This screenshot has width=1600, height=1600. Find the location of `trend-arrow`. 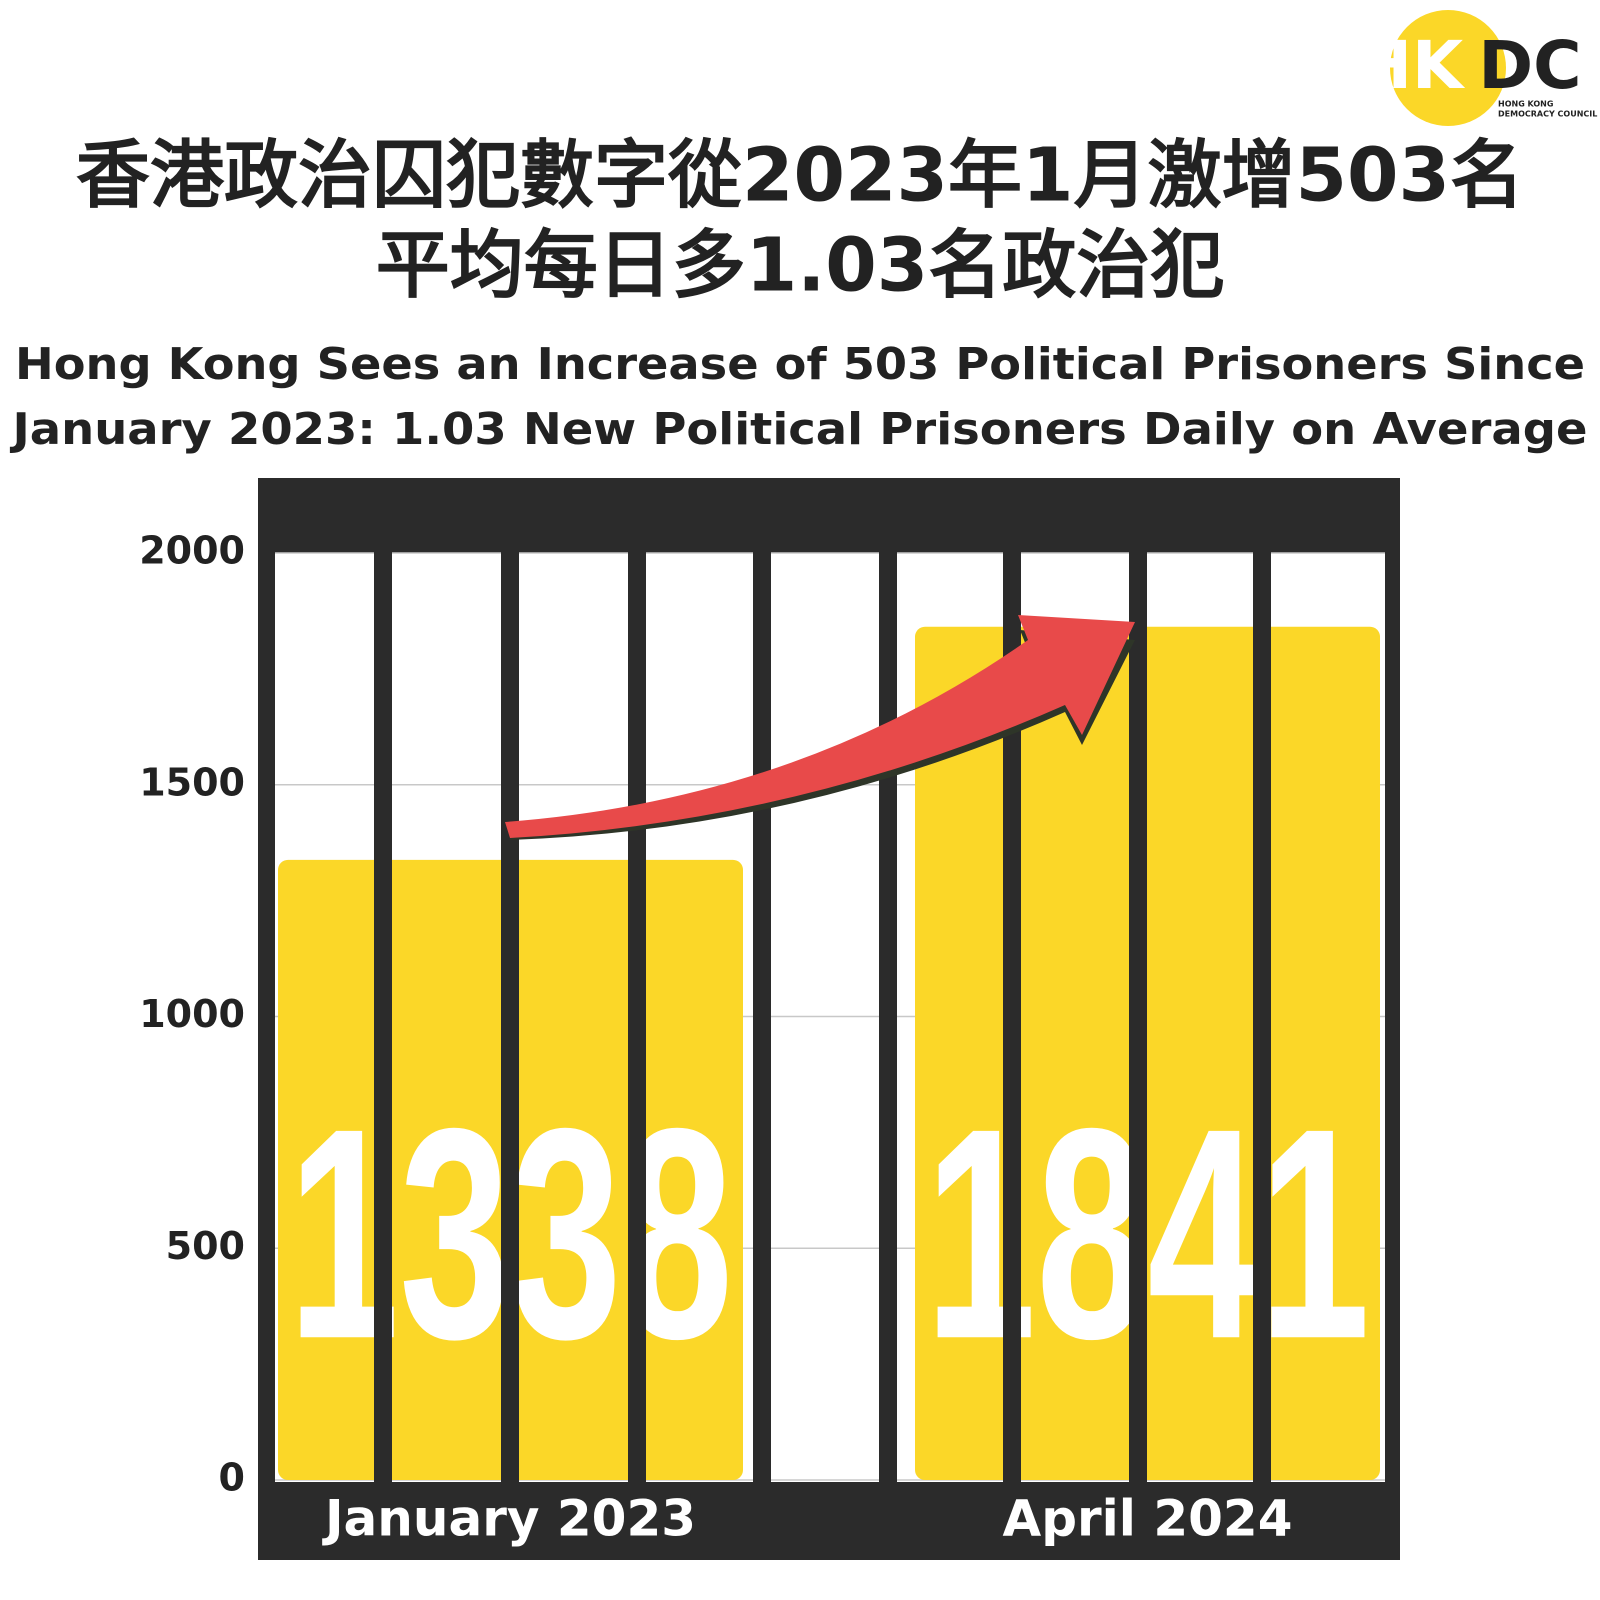

trend-arrow is located at coordinates (820, 727).